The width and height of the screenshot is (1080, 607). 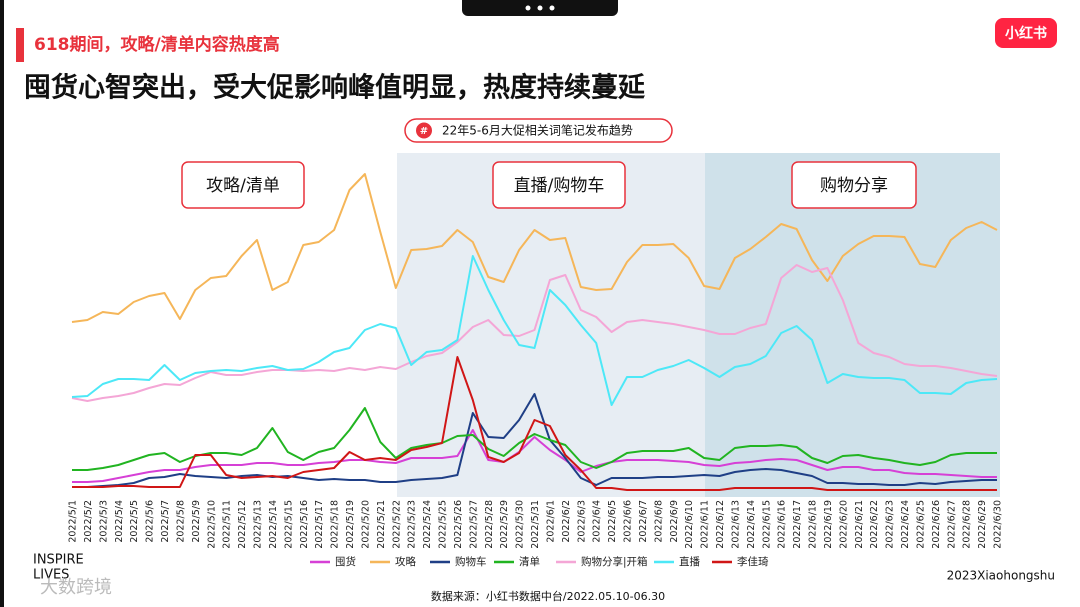 I want to click on x-tick-label: 2022/5/21, so click(x=381, y=524).